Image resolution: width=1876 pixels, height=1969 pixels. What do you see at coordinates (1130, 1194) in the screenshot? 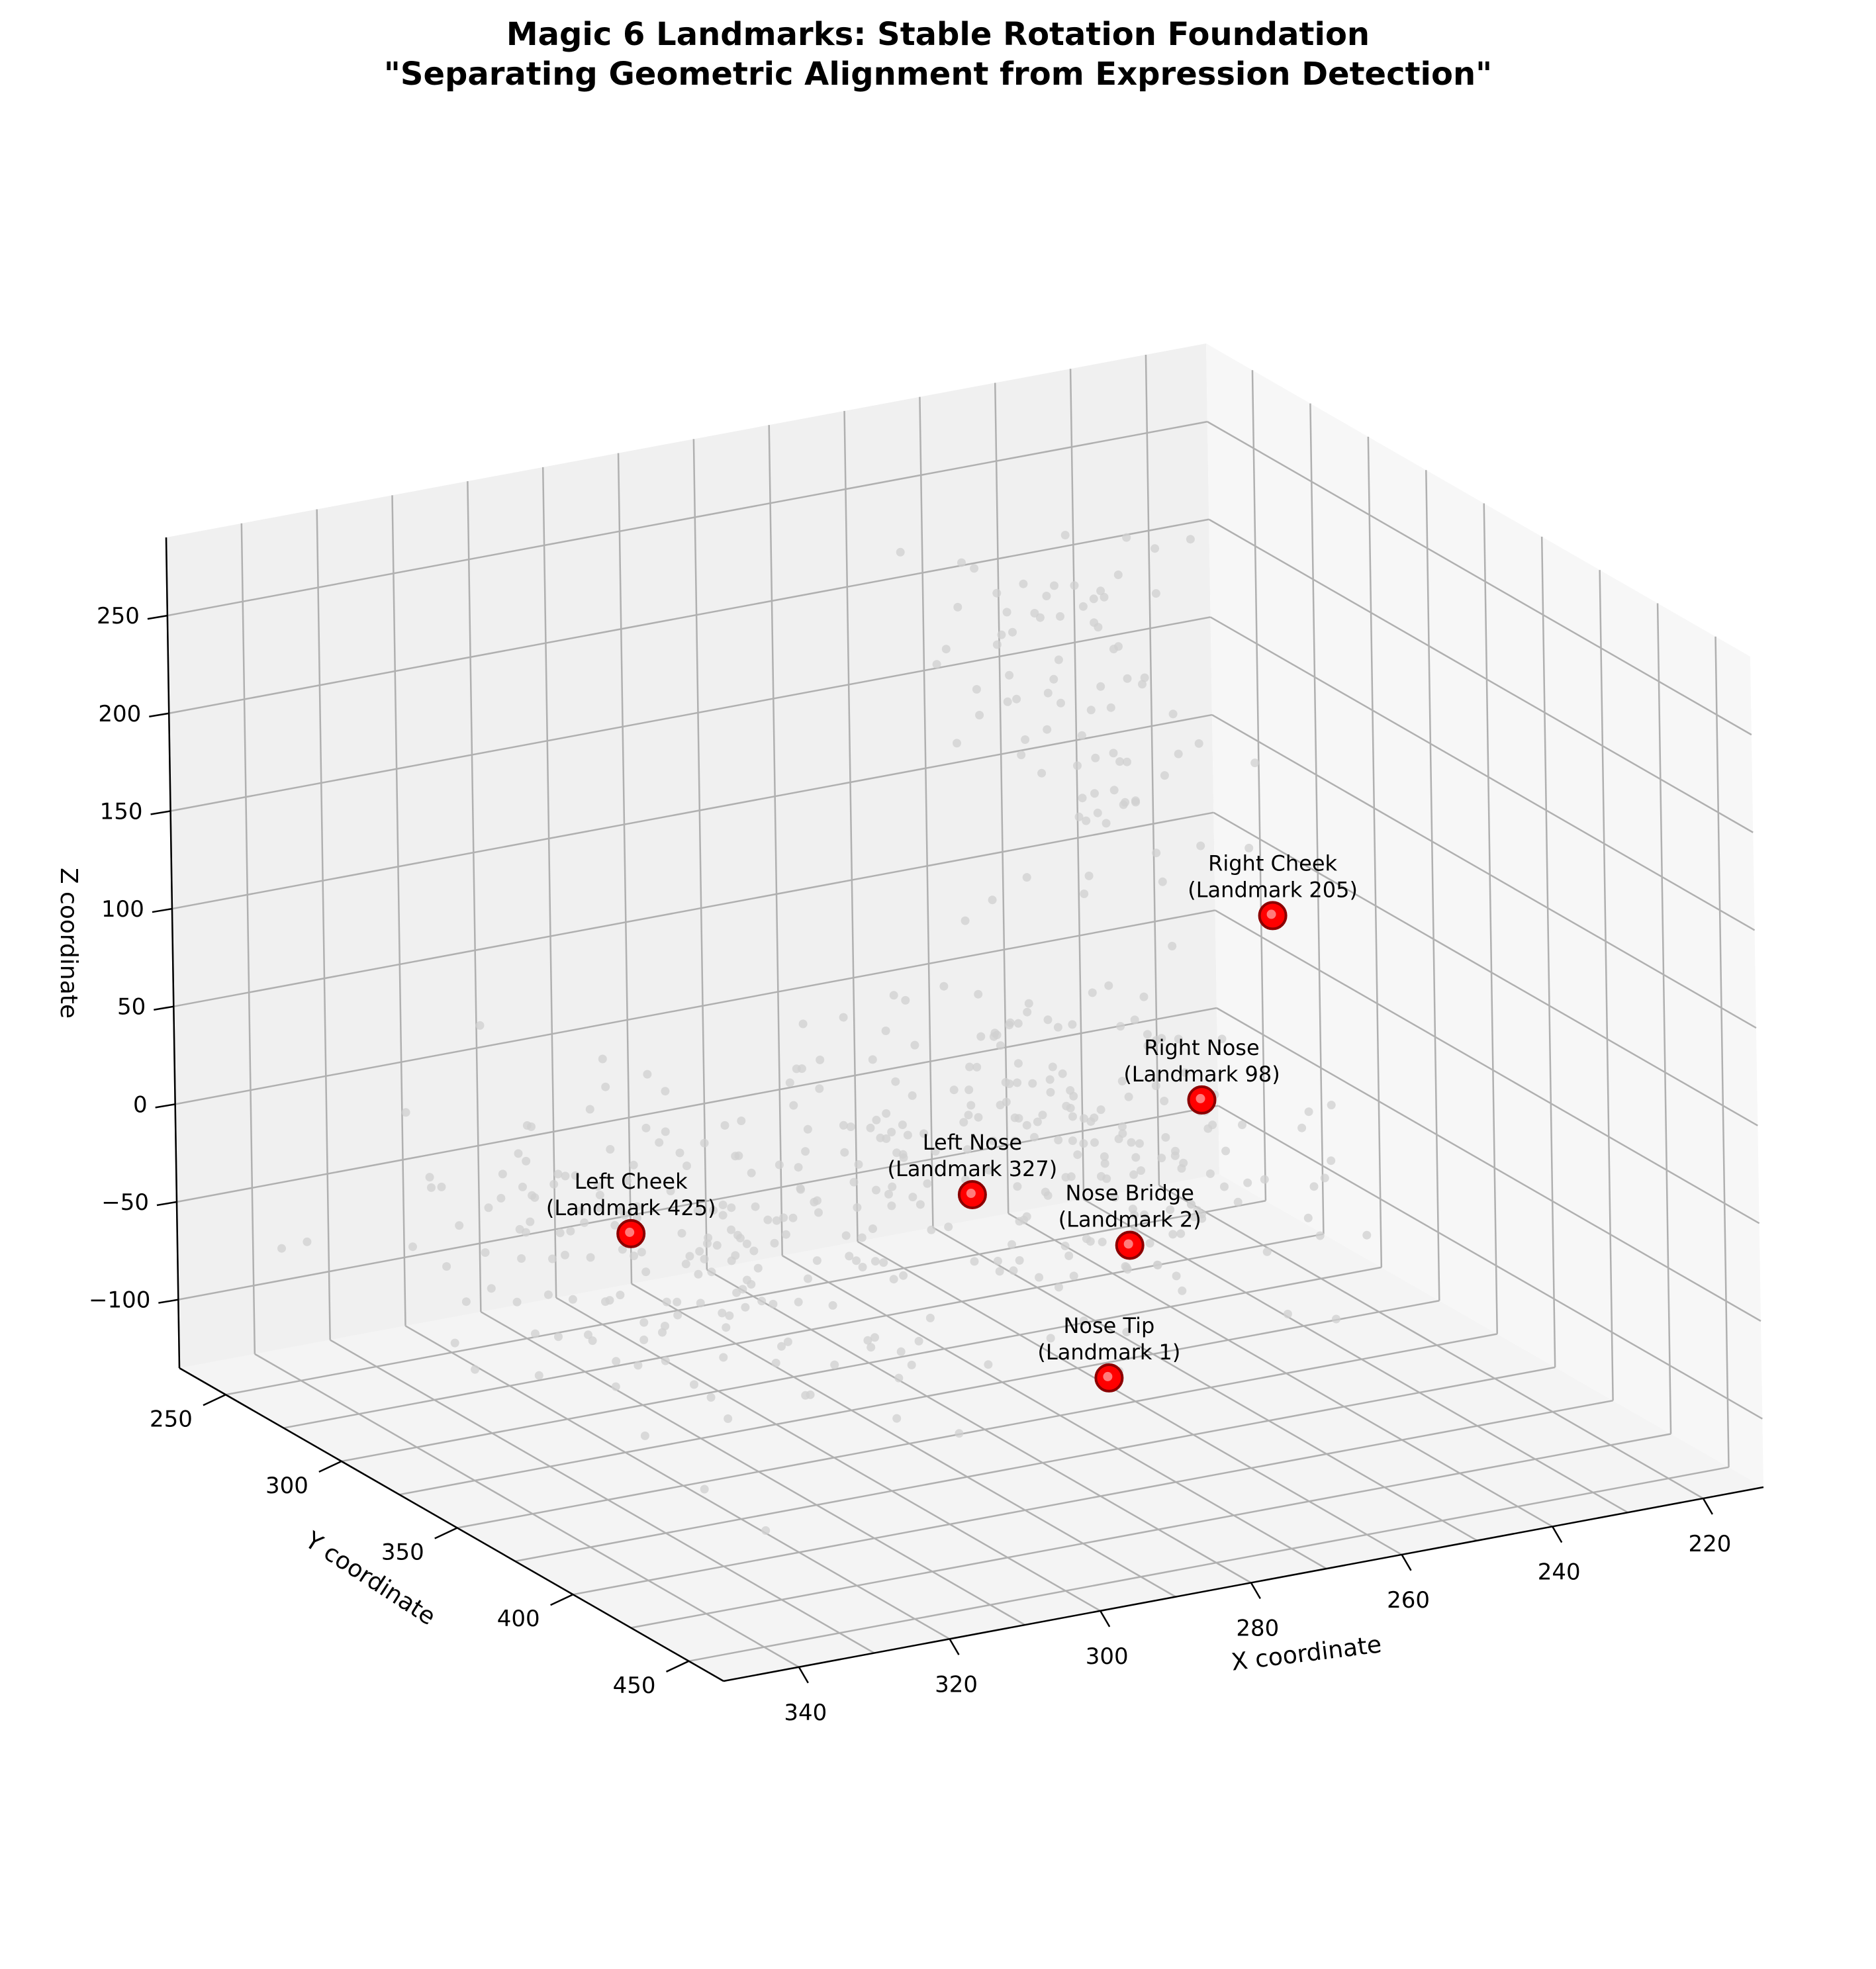
I see `landmark-label: Nose Bridge` at bounding box center [1130, 1194].